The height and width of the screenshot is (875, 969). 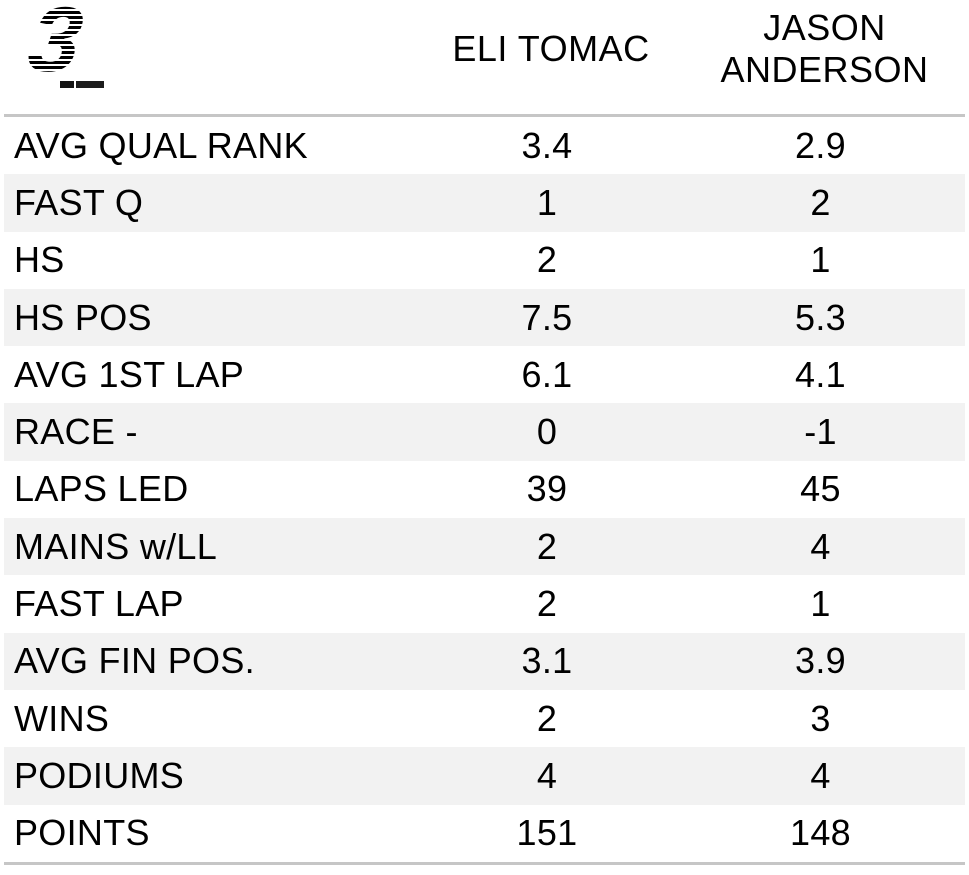 I want to click on table-row-wins: WINS 2 3, so click(x=484, y=718).